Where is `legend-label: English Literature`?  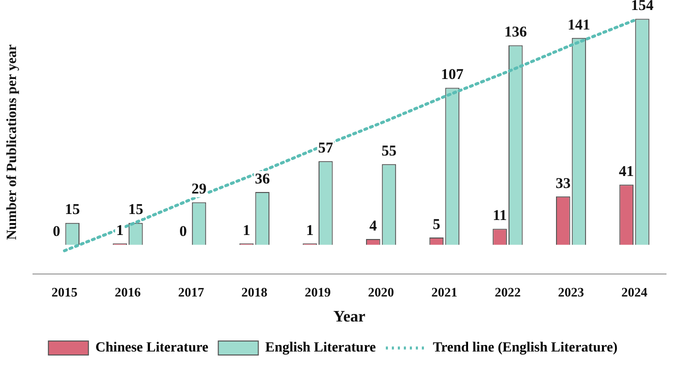
legend-label: English Literature is located at coordinates (320, 348).